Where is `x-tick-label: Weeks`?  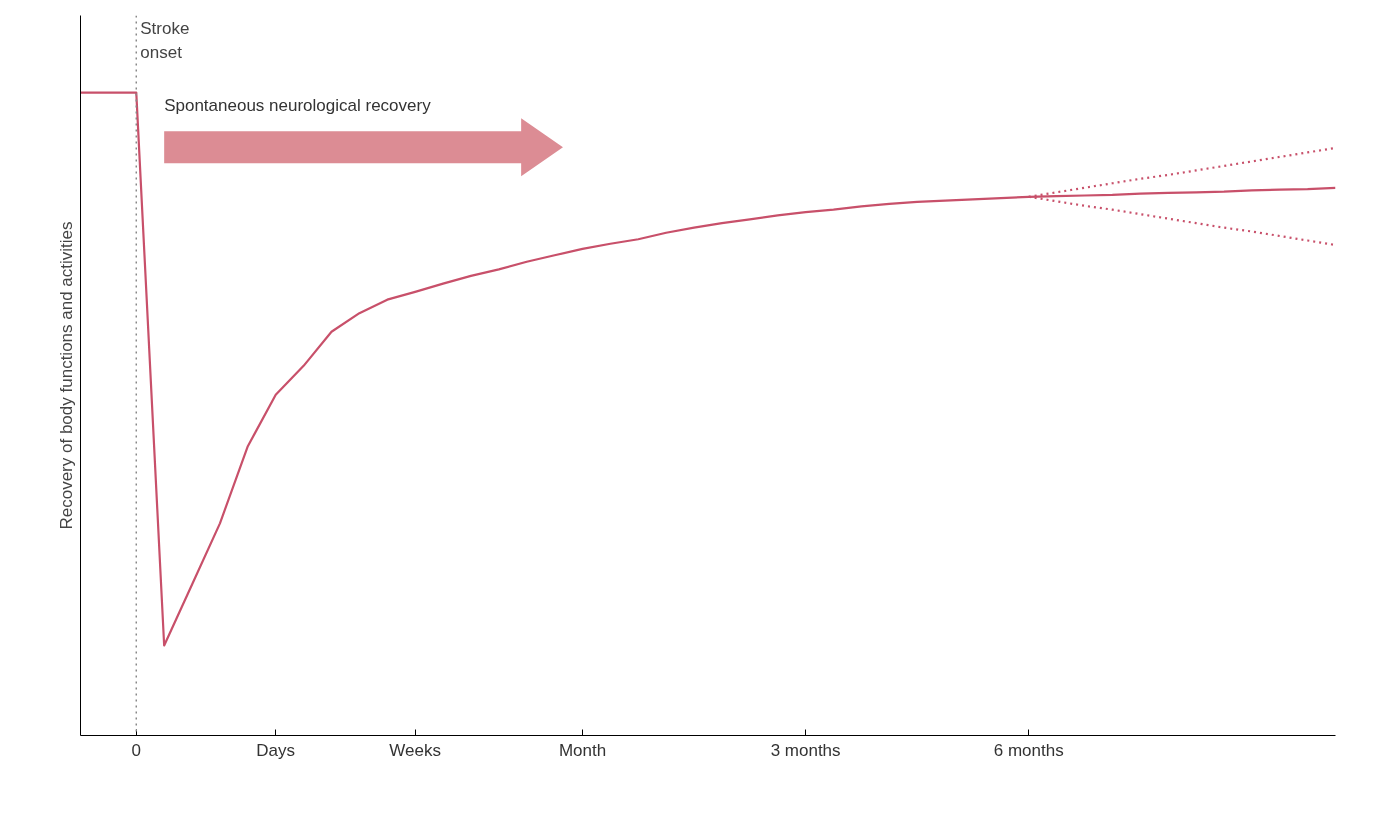 x-tick-label: Weeks is located at coordinates (415, 750).